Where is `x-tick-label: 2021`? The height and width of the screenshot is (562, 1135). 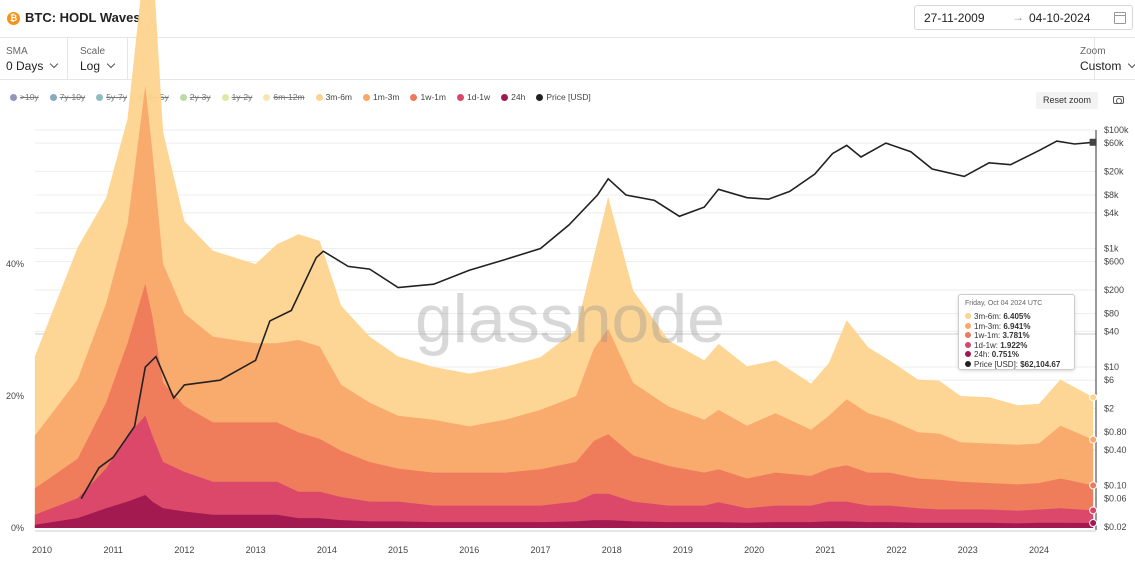 x-tick-label: 2021 is located at coordinates (825, 550).